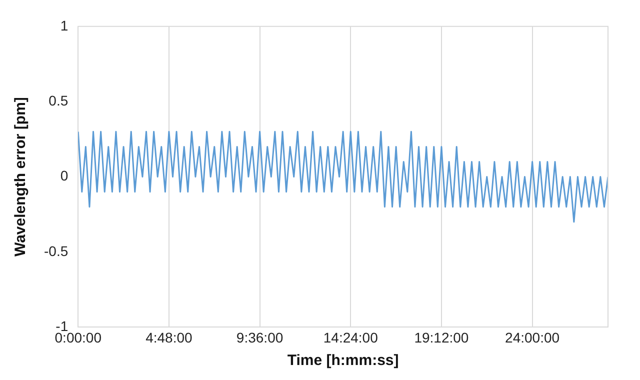 This screenshot has width=640, height=380. Describe the element at coordinates (343, 361) in the screenshot. I see `x-axis-title: Time [h:mm:ss]` at that location.